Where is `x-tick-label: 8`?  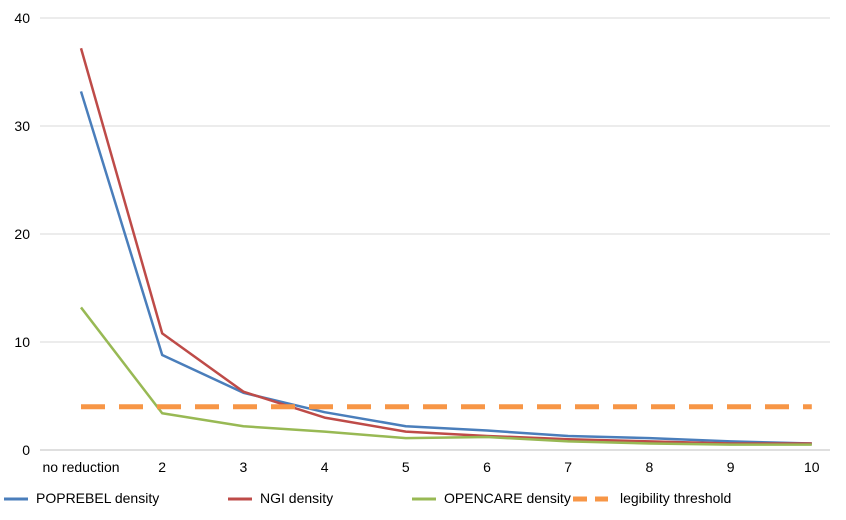 x-tick-label: 8 is located at coordinates (650, 467).